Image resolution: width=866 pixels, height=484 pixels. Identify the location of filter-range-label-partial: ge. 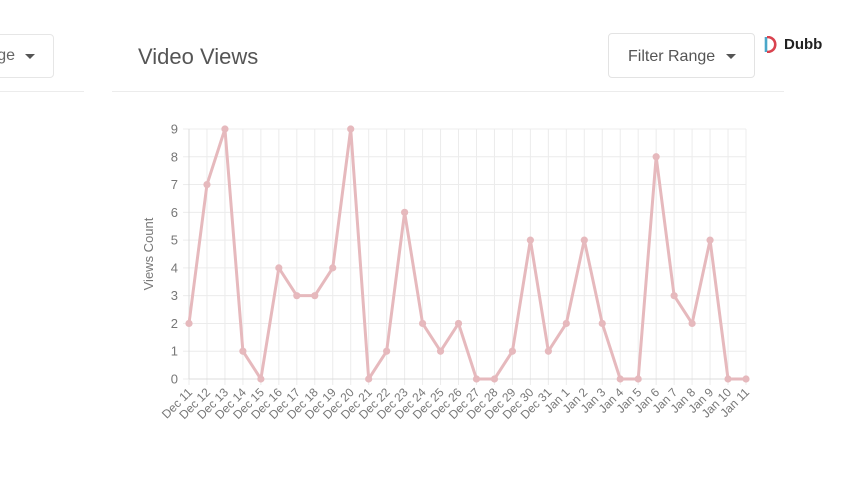
(7, 55).